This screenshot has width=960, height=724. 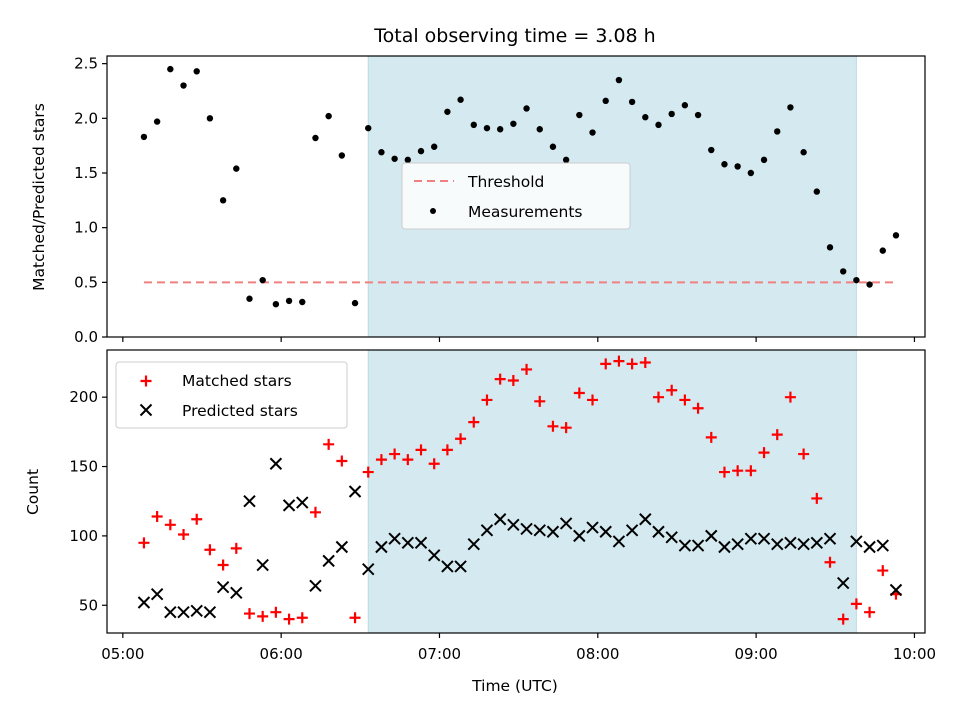 What do you see at coordinates (33, 492) in the screenshot?
I see `count-y-axis-label: Count` at bounding box center [33, 492].